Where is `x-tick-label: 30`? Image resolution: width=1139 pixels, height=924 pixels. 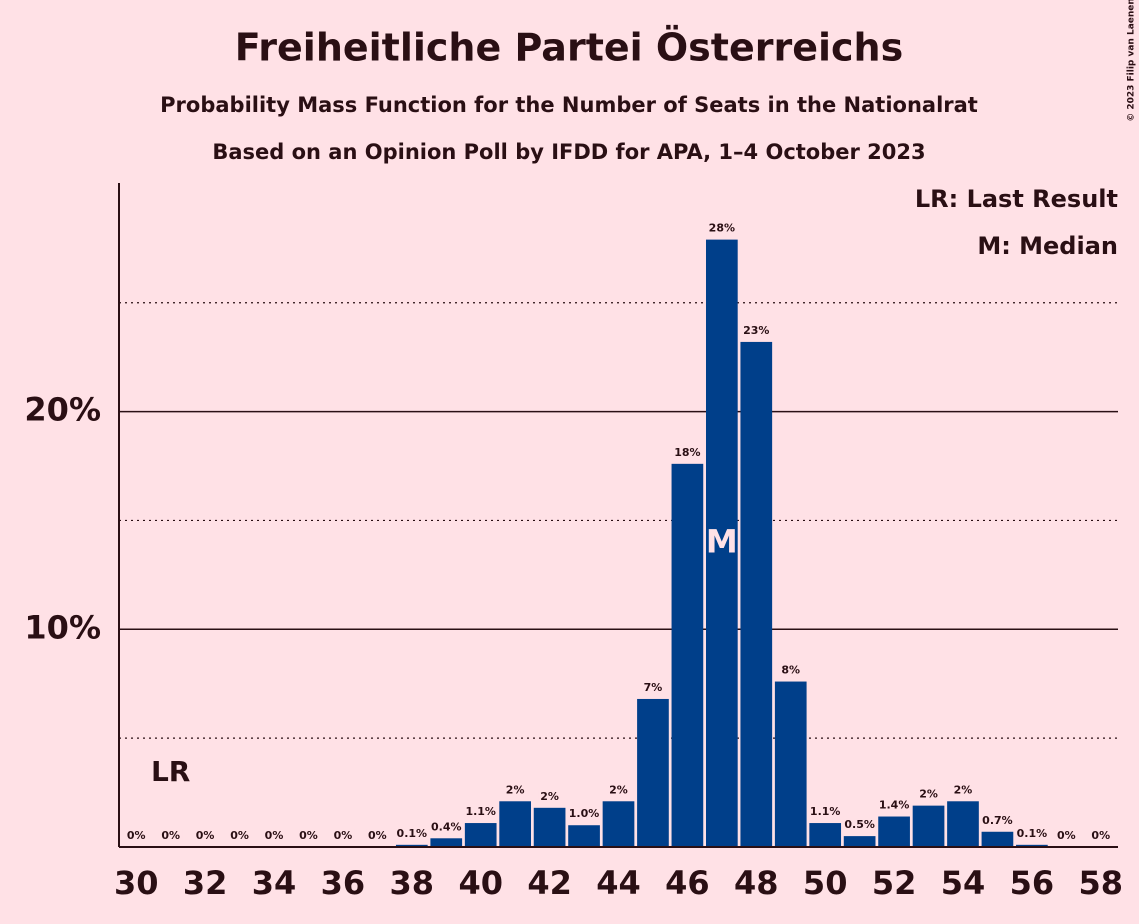 x-tick-label: 30 is located at coordinates (136, 883).